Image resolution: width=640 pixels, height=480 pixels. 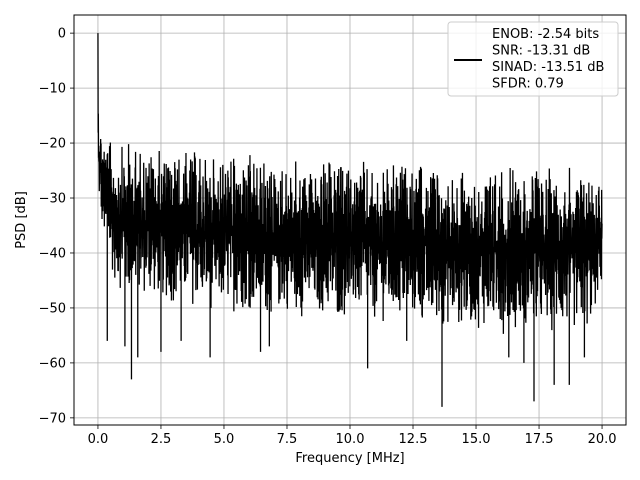 What do you see at coordinates (52, 418) in the screenshot?
I see `y-tick-label: −70` at bounding box center [52, 418].